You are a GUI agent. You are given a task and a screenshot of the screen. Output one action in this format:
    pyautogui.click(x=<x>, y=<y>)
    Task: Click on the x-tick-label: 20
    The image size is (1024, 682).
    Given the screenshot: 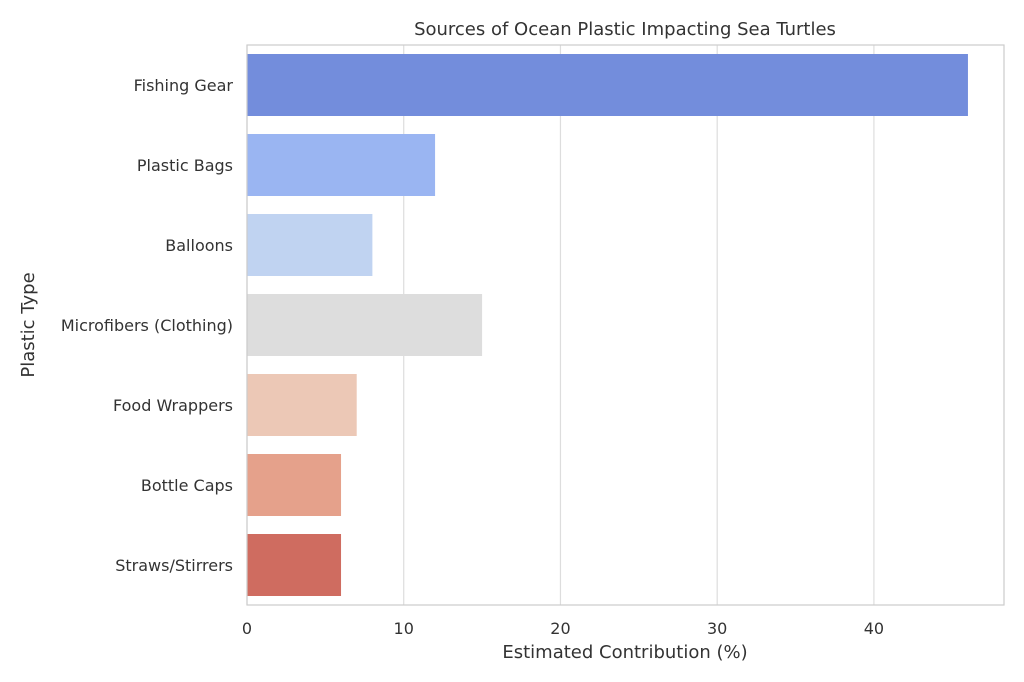 What is the action you would take?
    pyautogui.click(x=560, y=628)
    